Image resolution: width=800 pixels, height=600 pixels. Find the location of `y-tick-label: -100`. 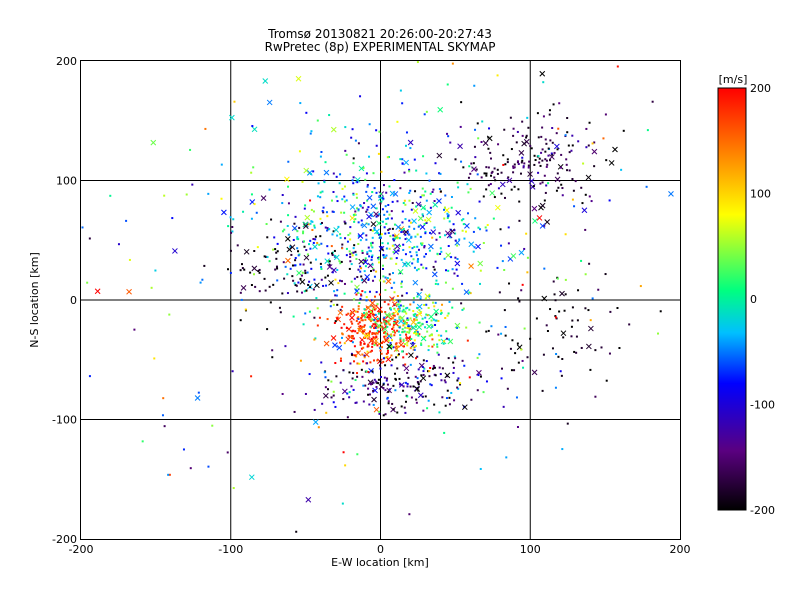

y-tick-label: -100 is located at coordinates (64, 420).